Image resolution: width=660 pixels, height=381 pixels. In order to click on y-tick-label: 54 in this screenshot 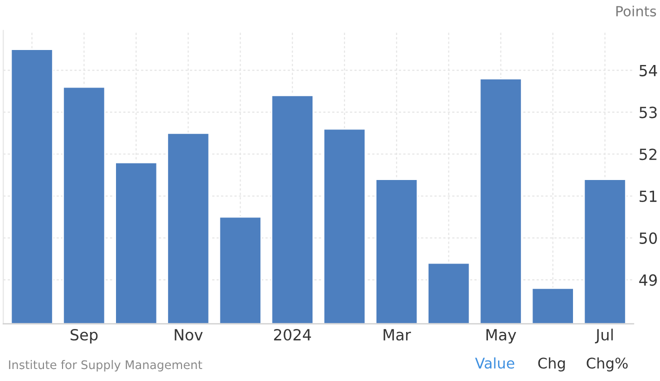, I will do `click(649, 70)`.